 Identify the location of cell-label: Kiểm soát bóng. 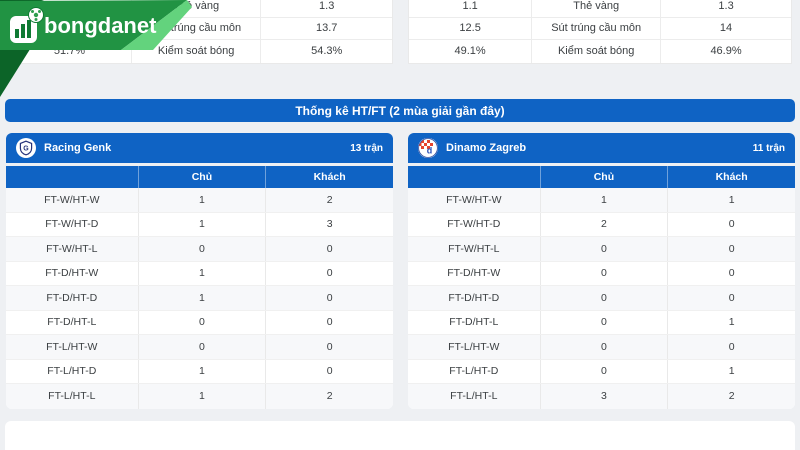
(196, 51).